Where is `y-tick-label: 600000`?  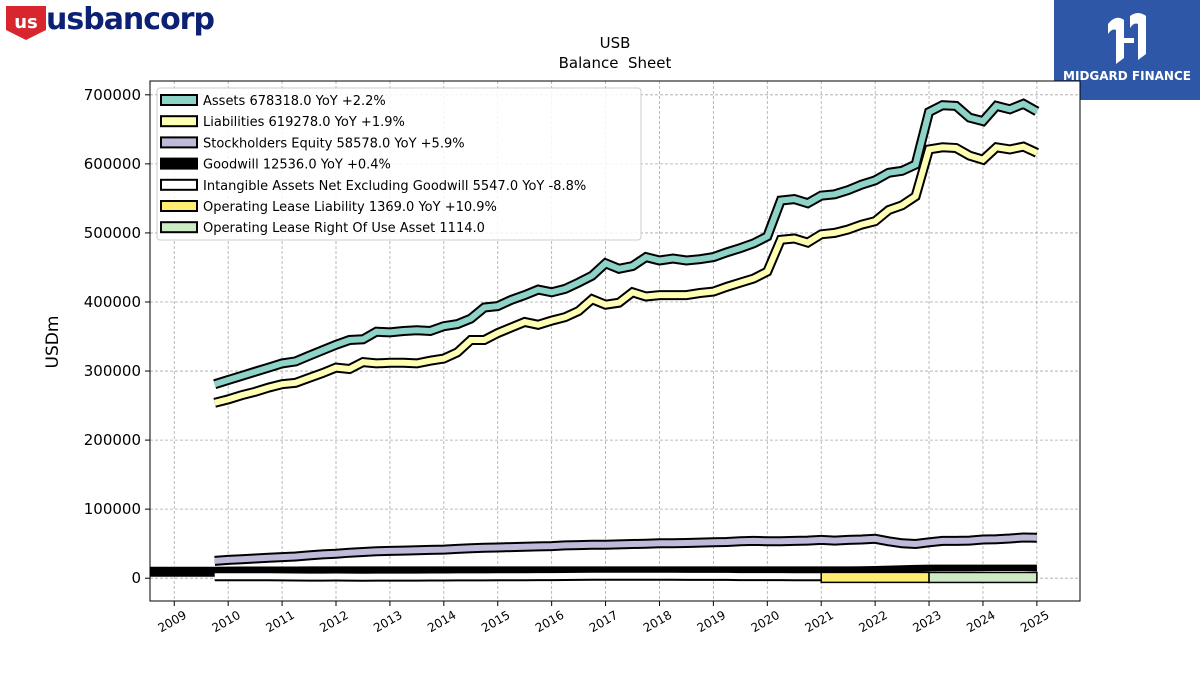
y-tick-label: 600000 is located at coordinates (112, 164).